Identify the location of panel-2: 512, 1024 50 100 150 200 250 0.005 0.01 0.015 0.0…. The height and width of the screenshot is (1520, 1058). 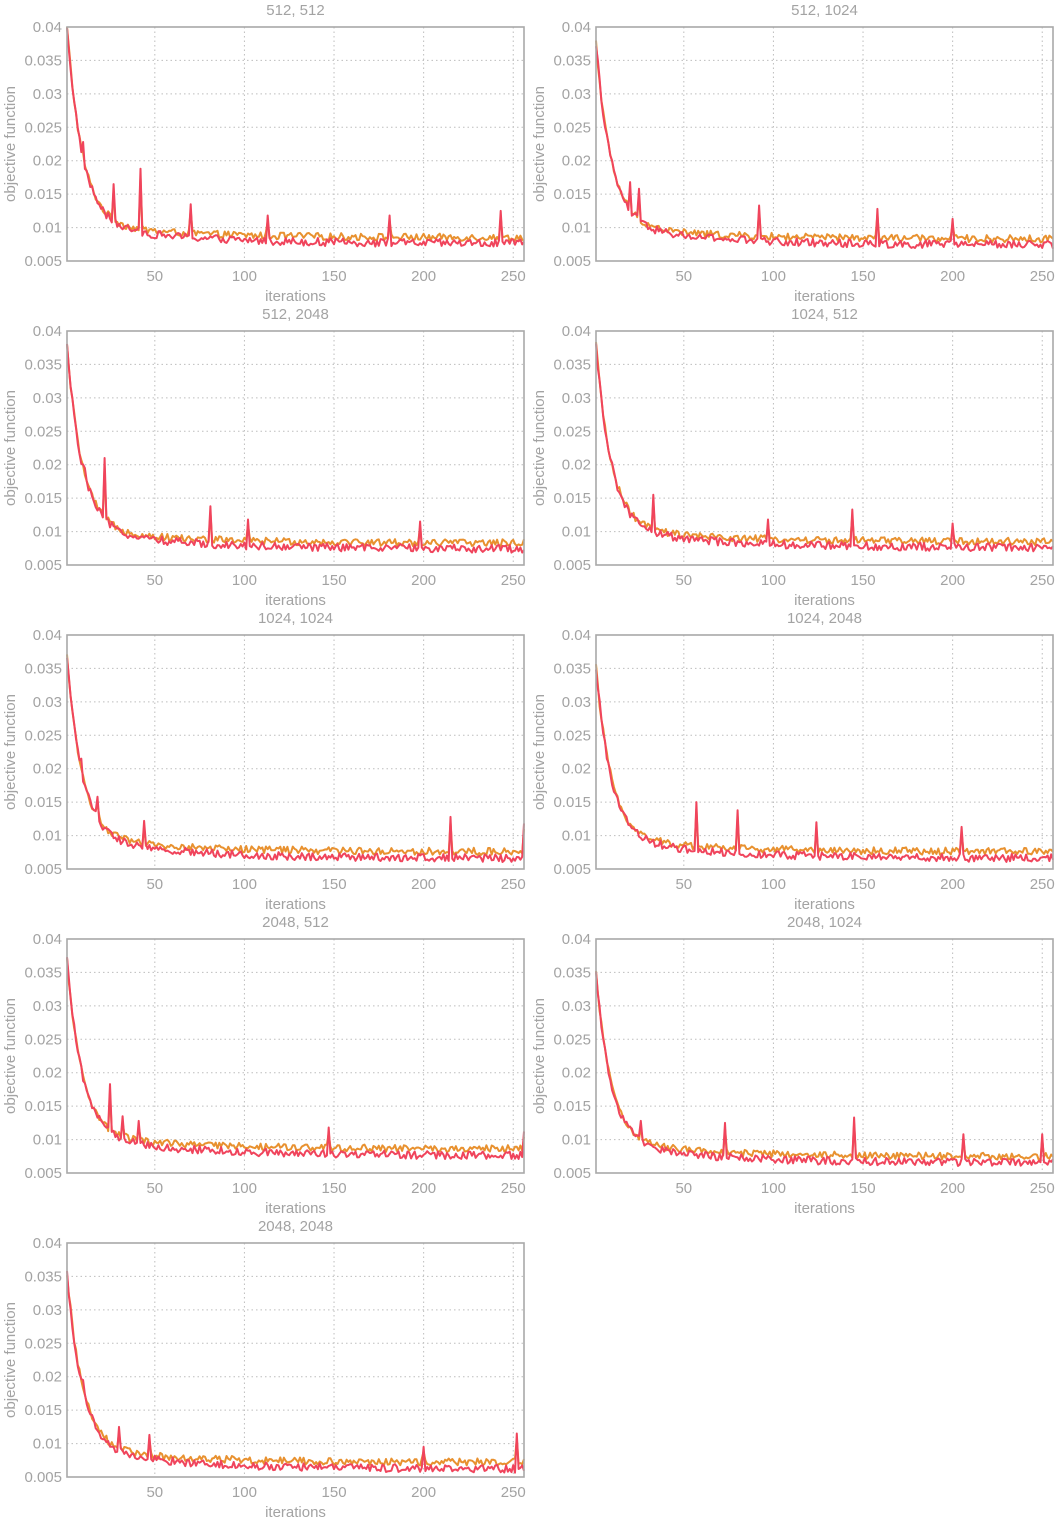
(793, 153).